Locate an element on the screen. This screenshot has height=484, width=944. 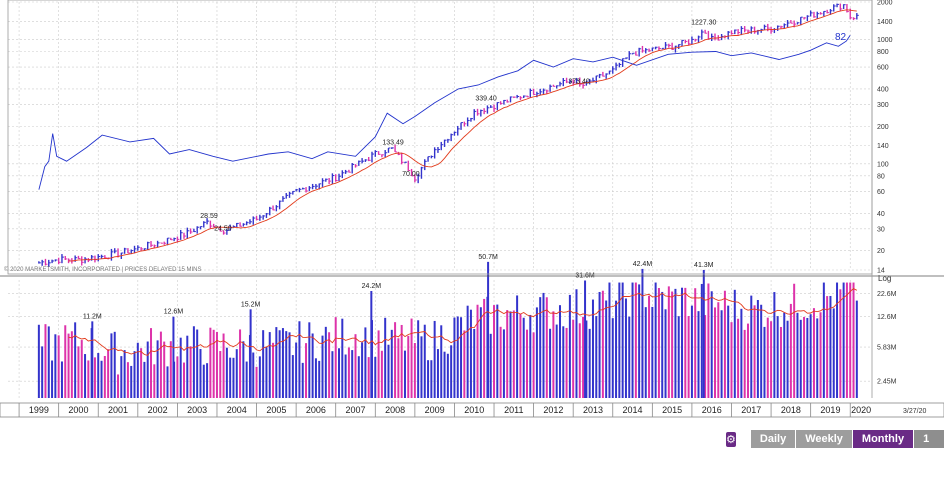
volume-axis: 22.6M 12.6M 5.83M 2.45M is located at coordinates (887, 338).